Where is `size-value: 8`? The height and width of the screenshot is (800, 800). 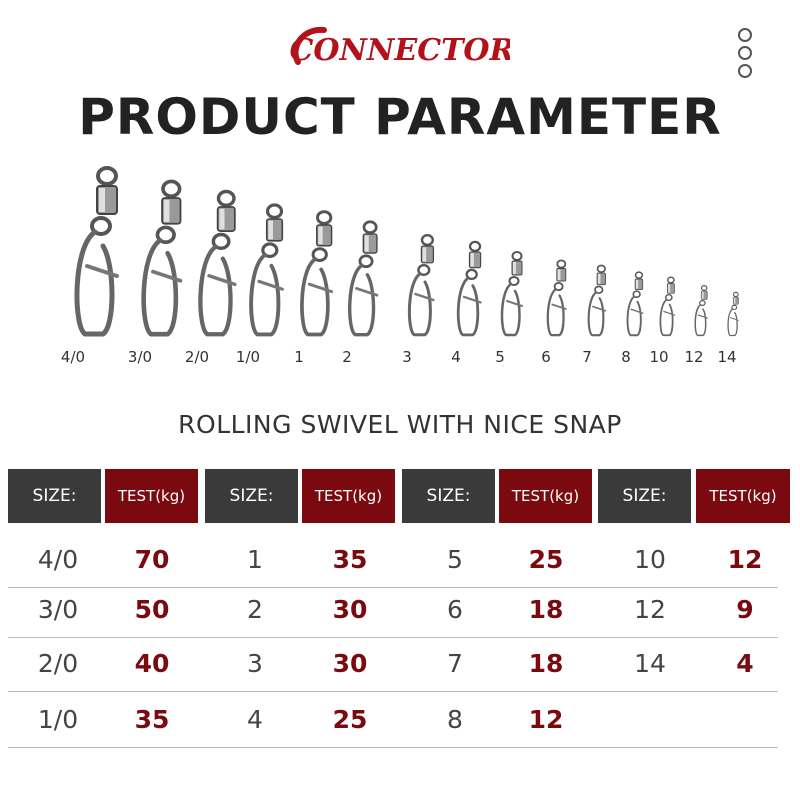 size-value: 8 is located at coordinates (455, 719).